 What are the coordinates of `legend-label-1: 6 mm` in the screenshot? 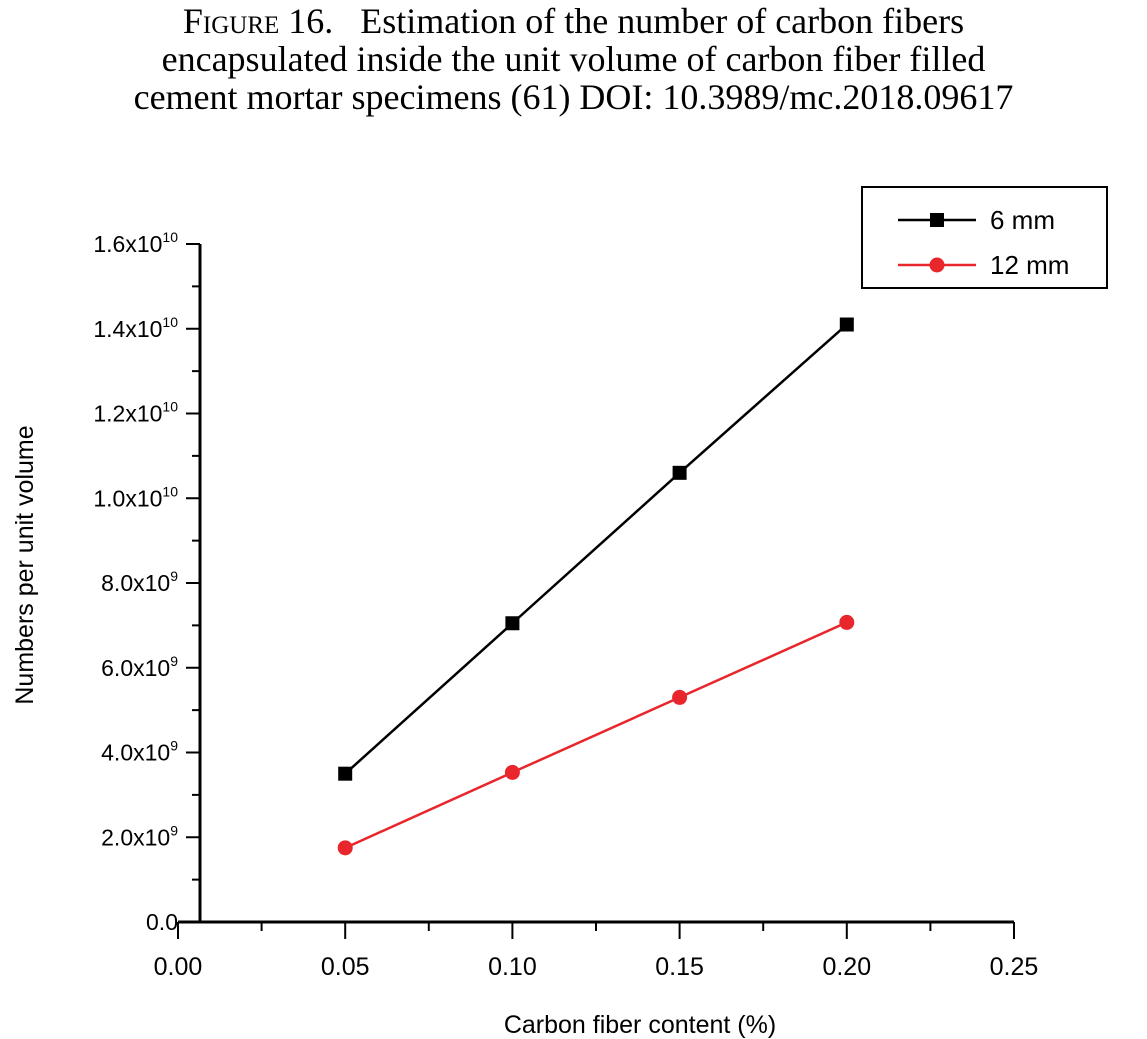 It's located at (1022, 220).